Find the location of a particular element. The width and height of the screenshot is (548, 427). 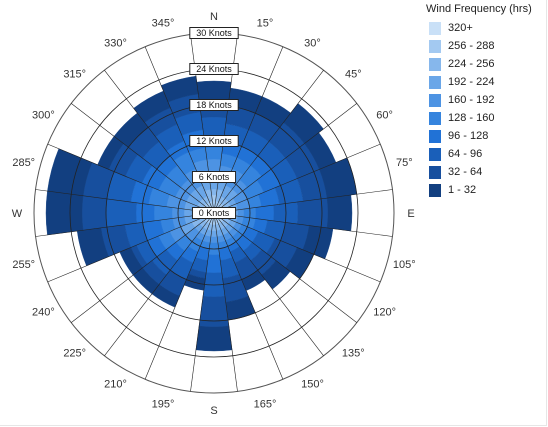

legend-label: 320+ is located at coordinates (460, 28).